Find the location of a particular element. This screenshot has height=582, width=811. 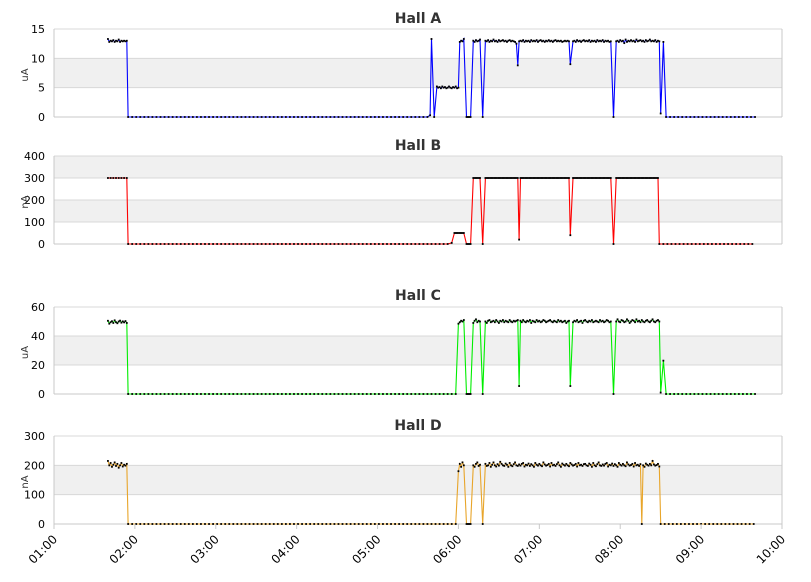

x-tick-label: 05:00 is located at coordinates (366, 549).